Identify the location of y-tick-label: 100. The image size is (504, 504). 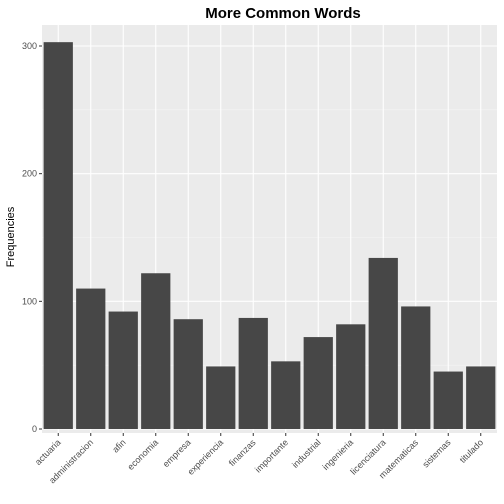
(29, 301).